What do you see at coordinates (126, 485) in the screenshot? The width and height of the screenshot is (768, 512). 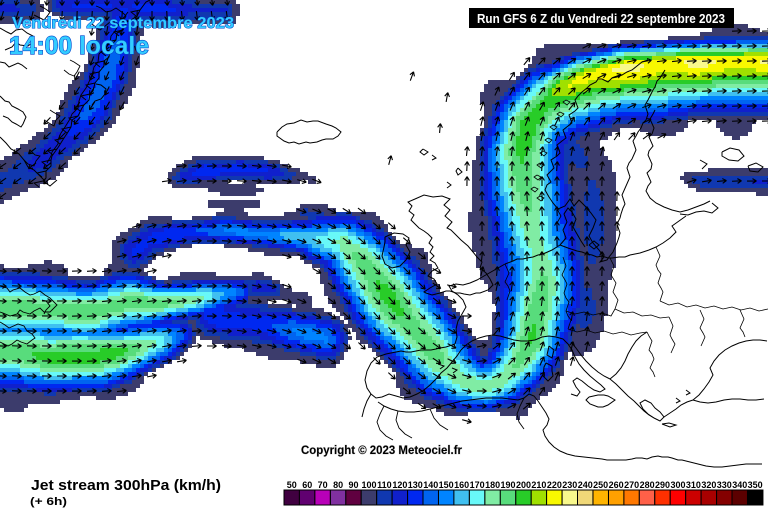 I see `svg-text: Jet stream 300hPa (km/h)` at bounding box center [126, 485].